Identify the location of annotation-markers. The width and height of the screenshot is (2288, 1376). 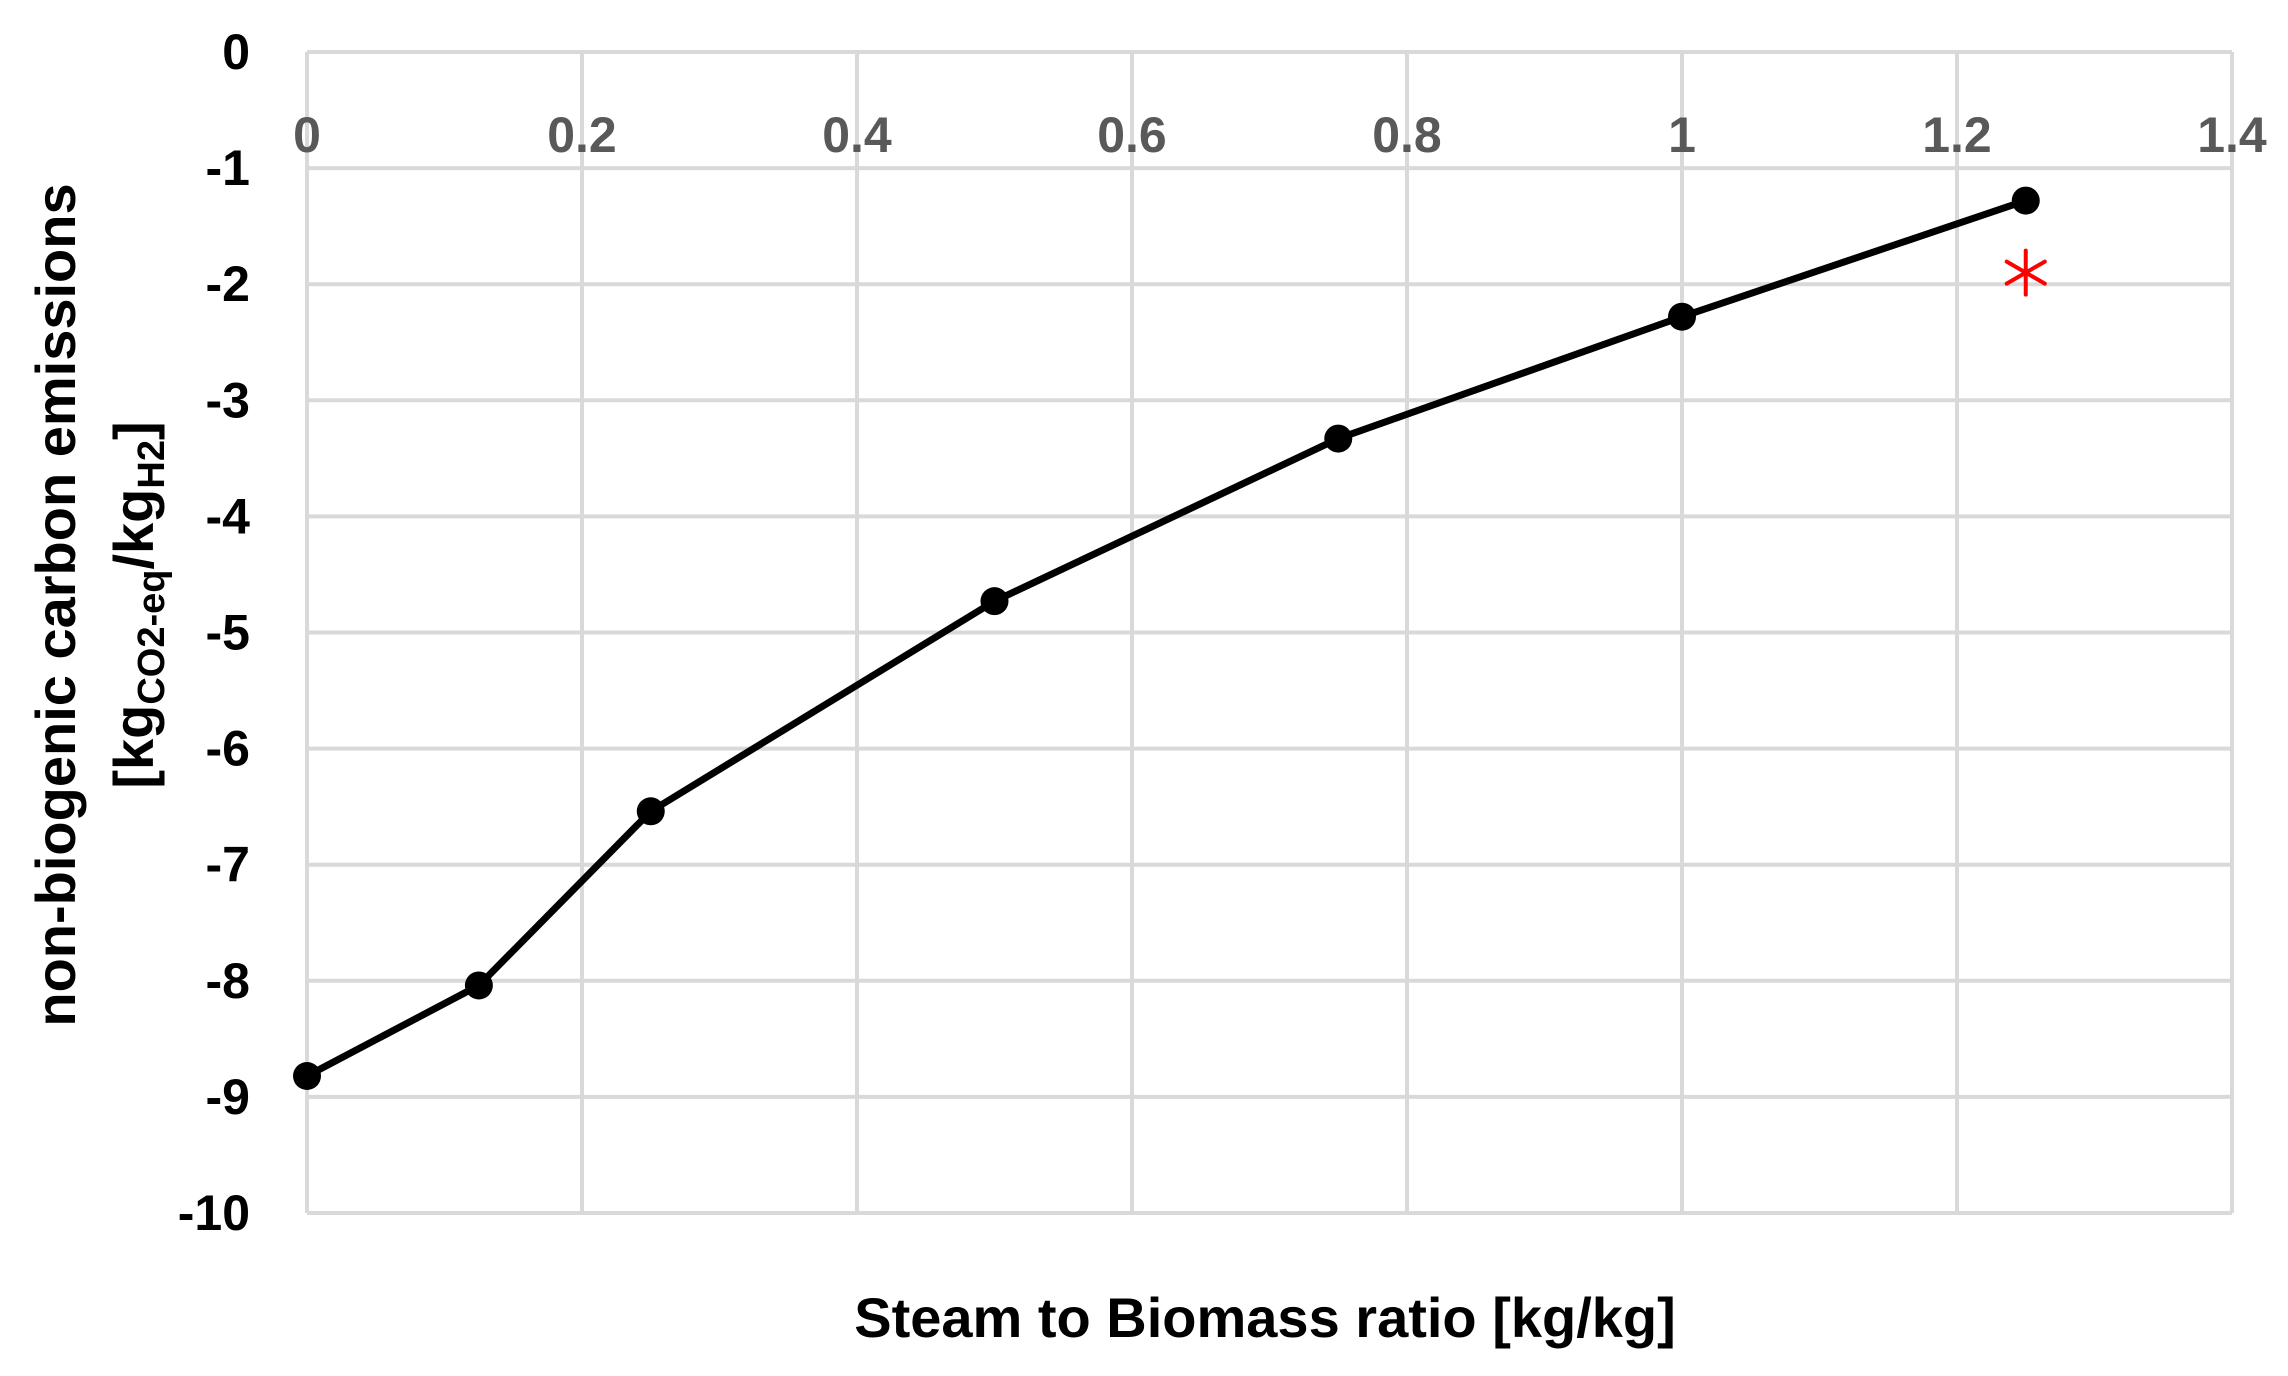
(2025, 272).